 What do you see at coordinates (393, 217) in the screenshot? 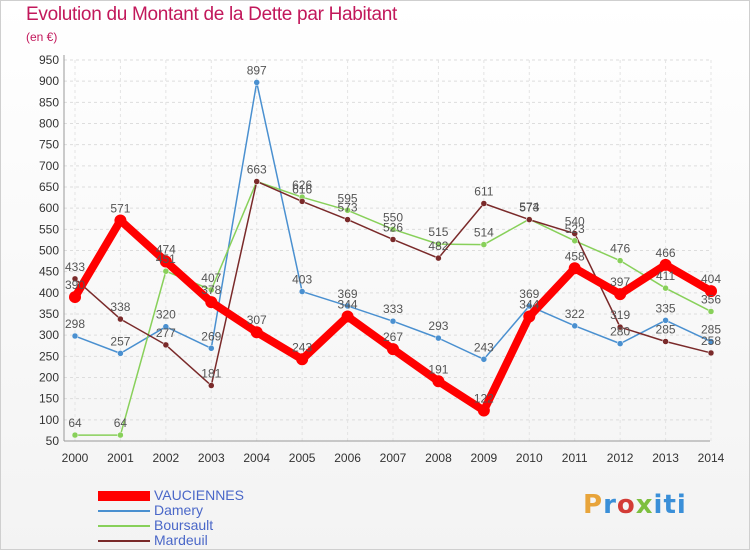
I see `data-label: 550` at bounding box center [393, 217].